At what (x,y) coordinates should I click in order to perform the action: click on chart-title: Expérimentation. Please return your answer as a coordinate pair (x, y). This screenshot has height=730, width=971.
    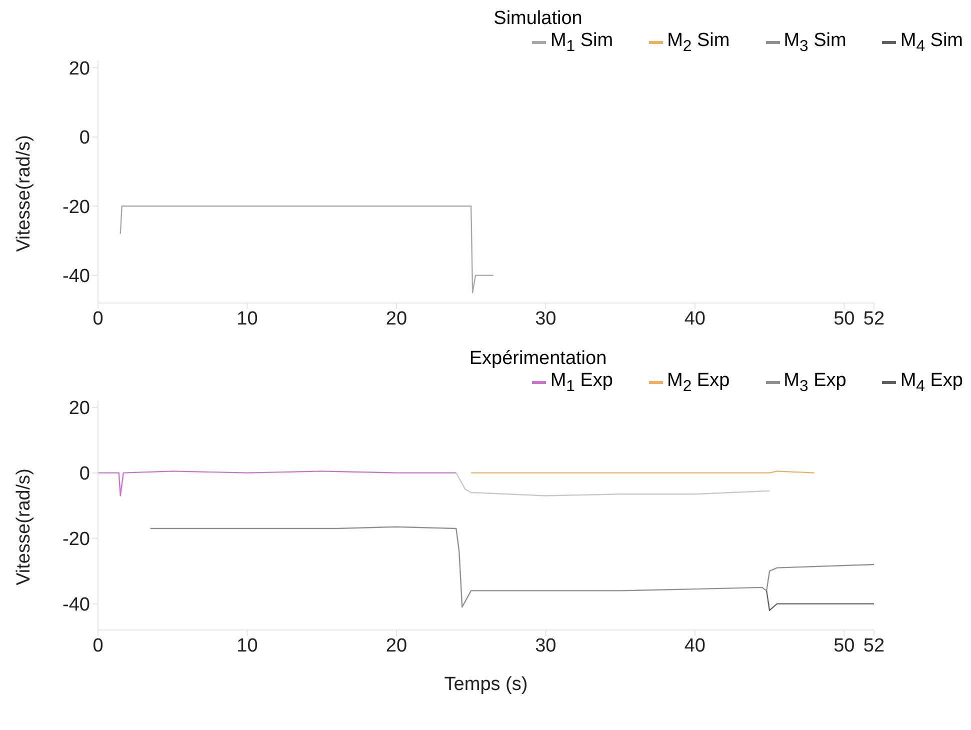
    Looking at the image, I should click on (538, 359).